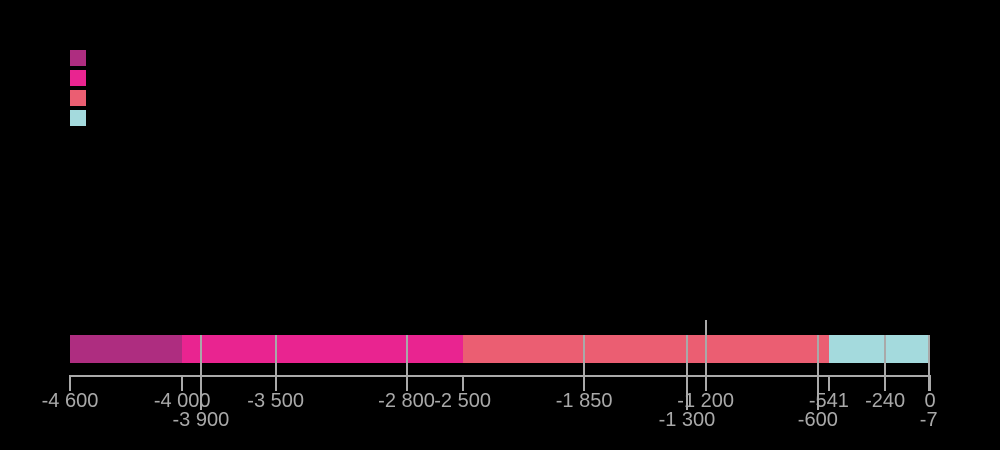 This screenshot has height=450, width=1000. What do you see at coordinates (930, 401) in the screenshot?
I see `tick-label: 0` at bounding box center [930, 401].